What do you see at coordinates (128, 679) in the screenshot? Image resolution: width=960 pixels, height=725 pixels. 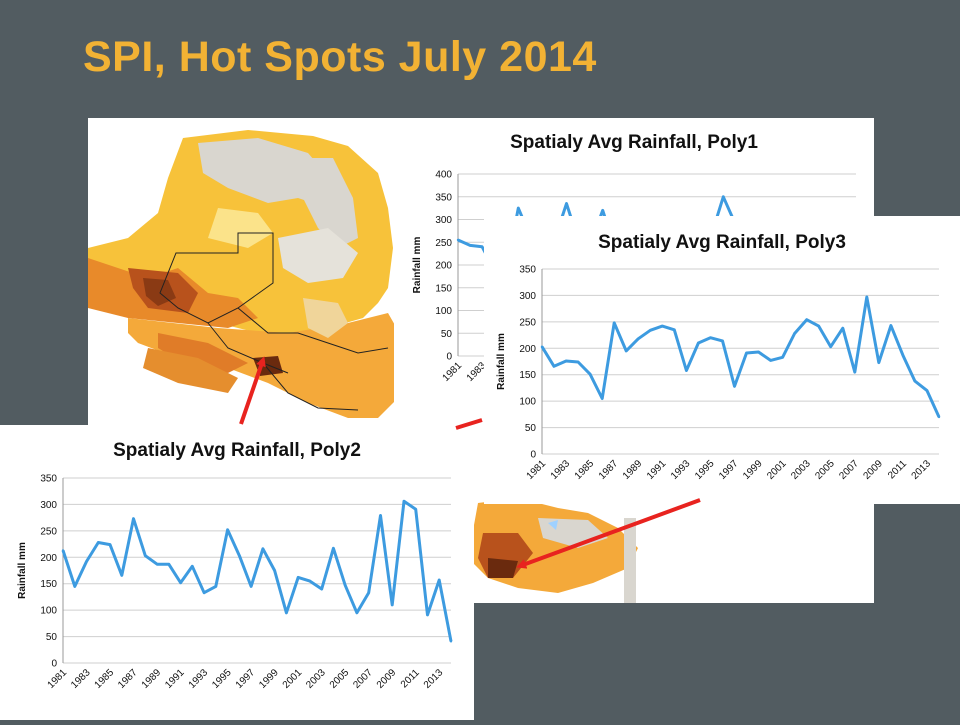 I see `x-tick-label: 1987` at bounding box center [128, 679].